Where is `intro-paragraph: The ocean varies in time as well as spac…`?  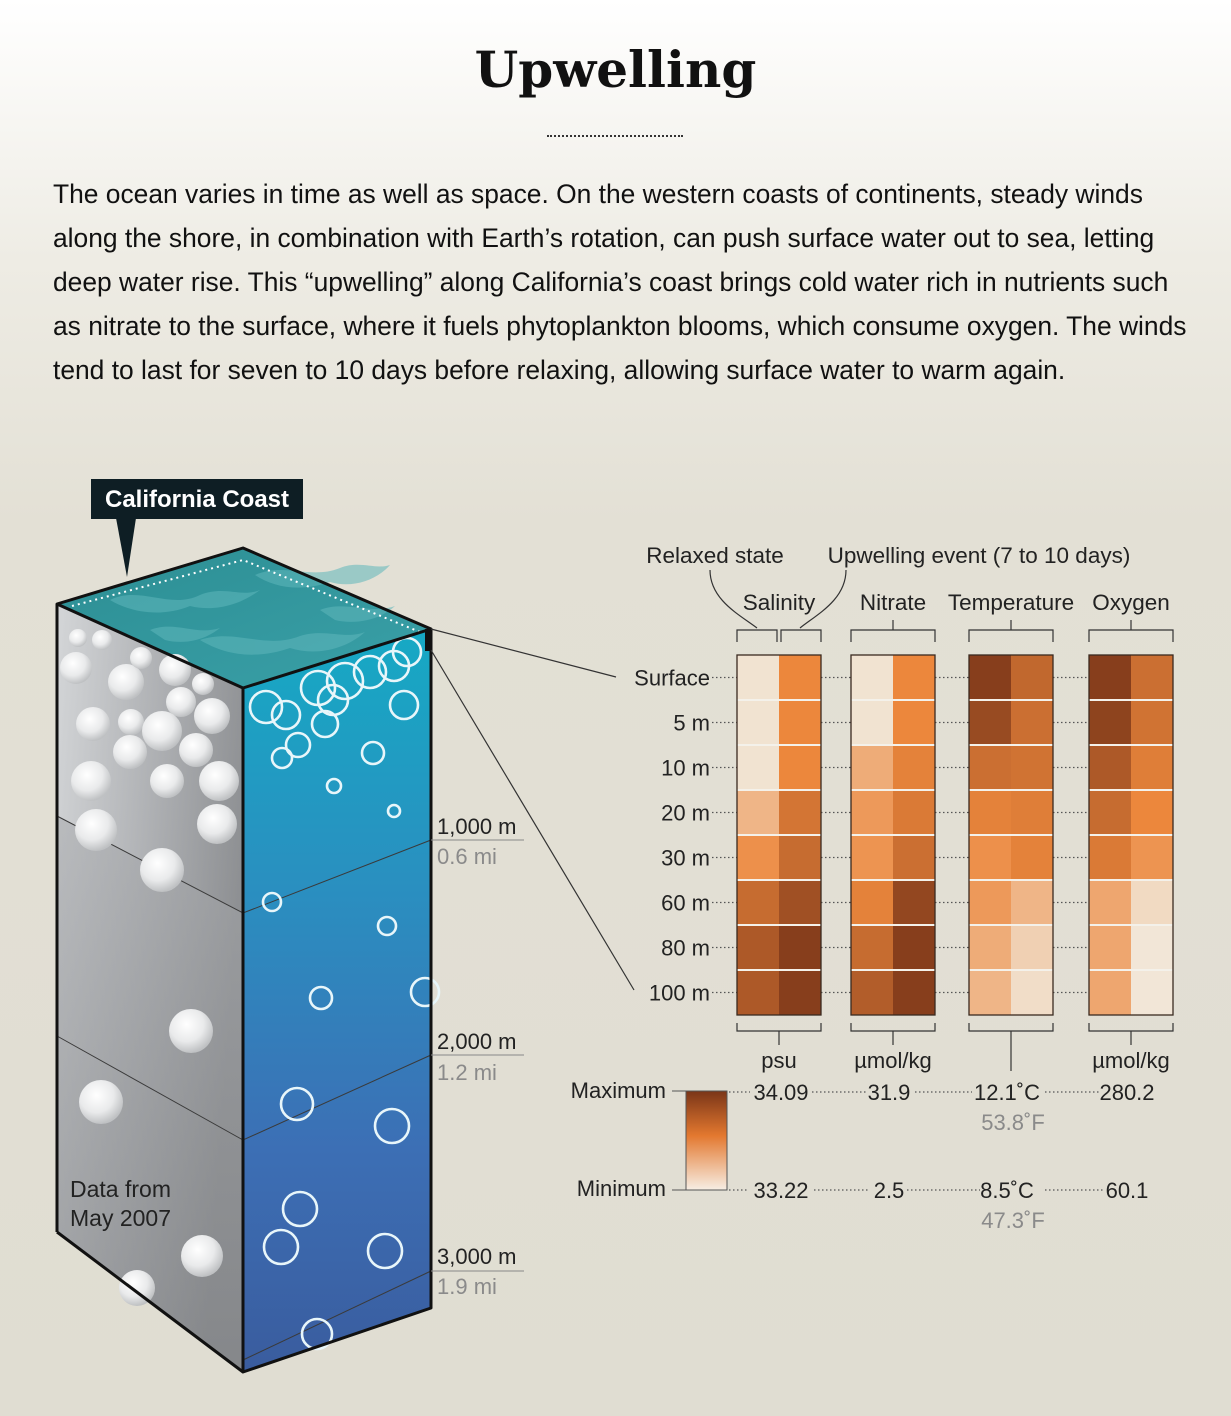
intro-paragraph: The ocean varies in time as well as spac… is located at coordinates (620, 282).